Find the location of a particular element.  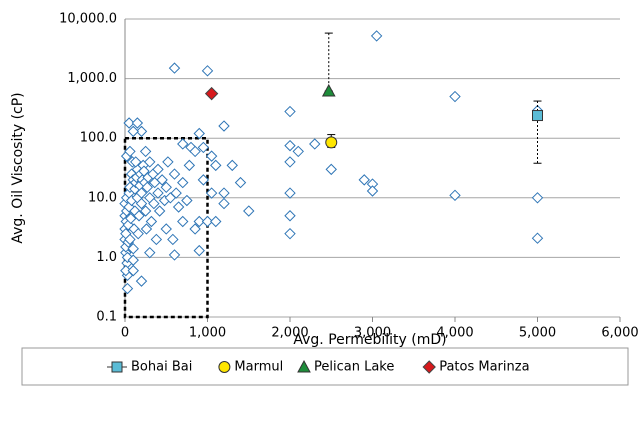

x-tick-label: 6,000 is located at coordinates (619, 333).